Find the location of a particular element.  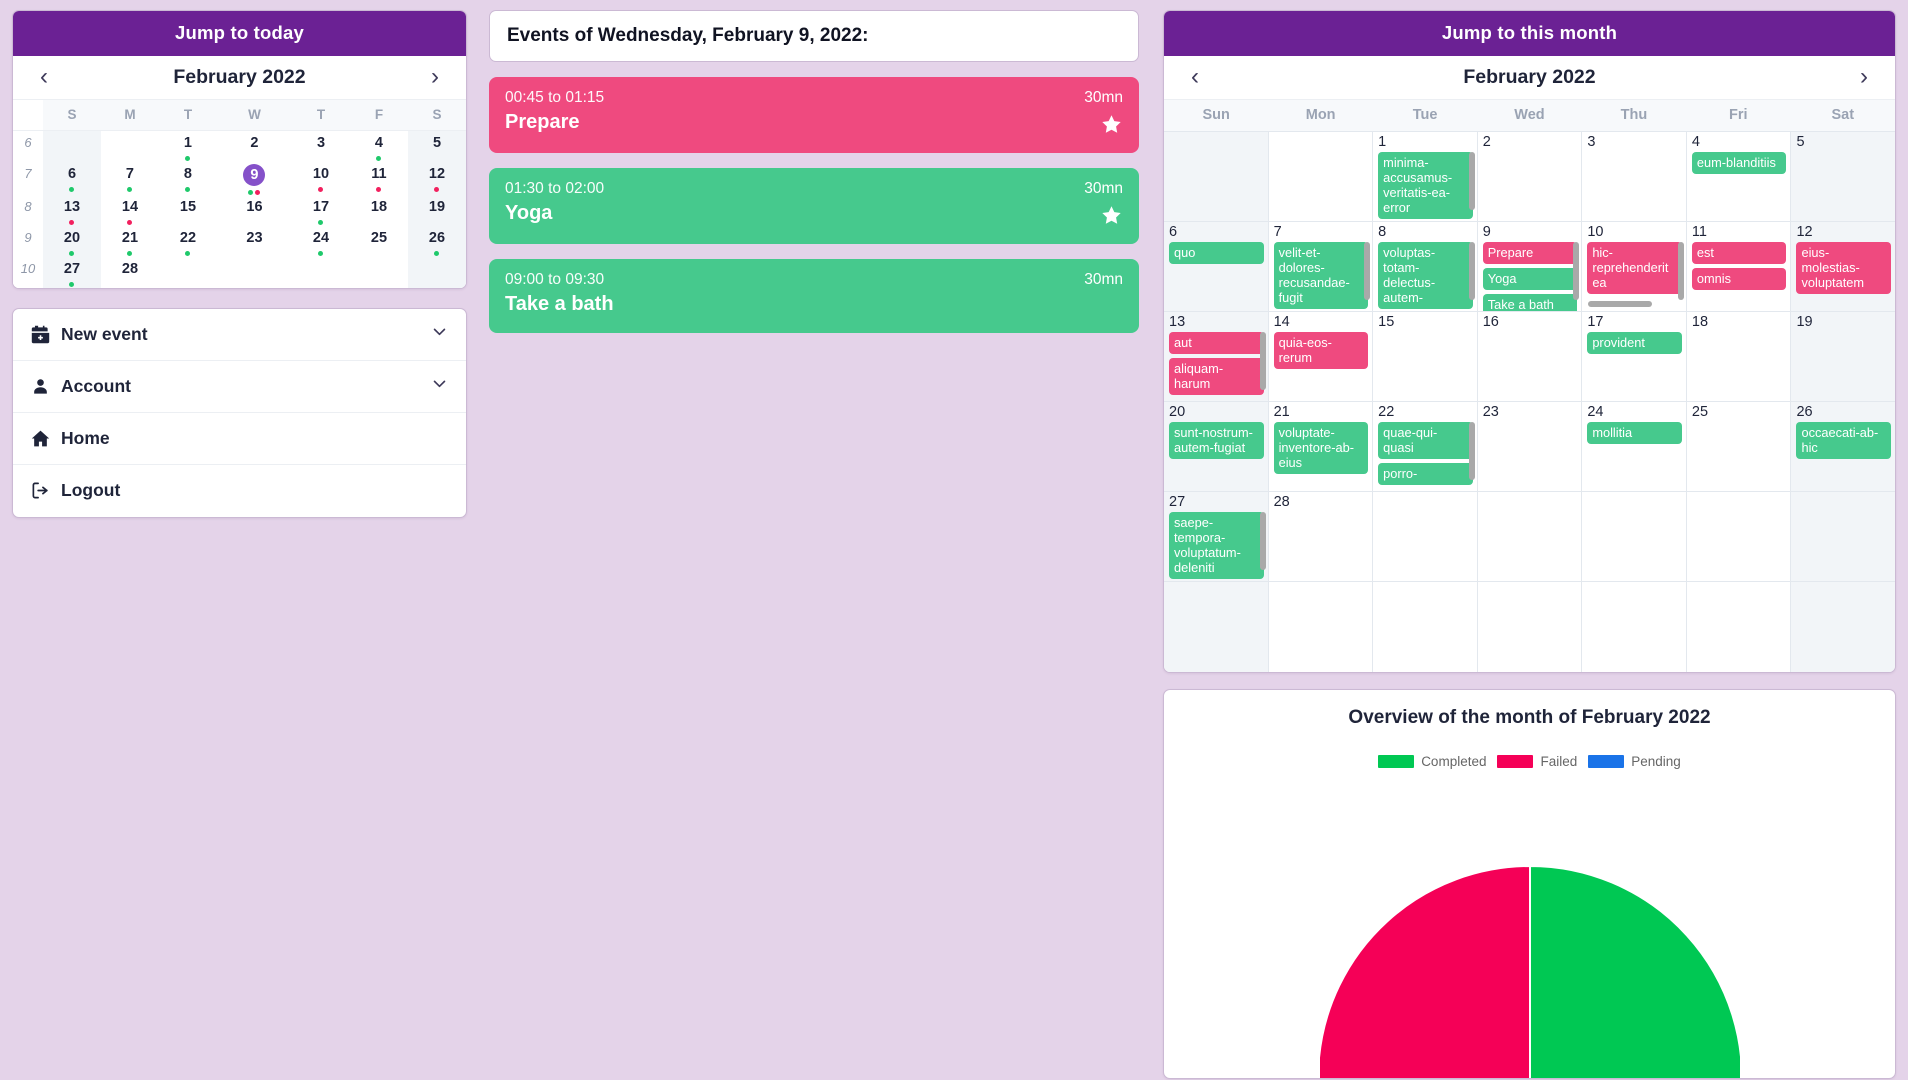

pie-slice-completed is located at coordinates (1615, 971).